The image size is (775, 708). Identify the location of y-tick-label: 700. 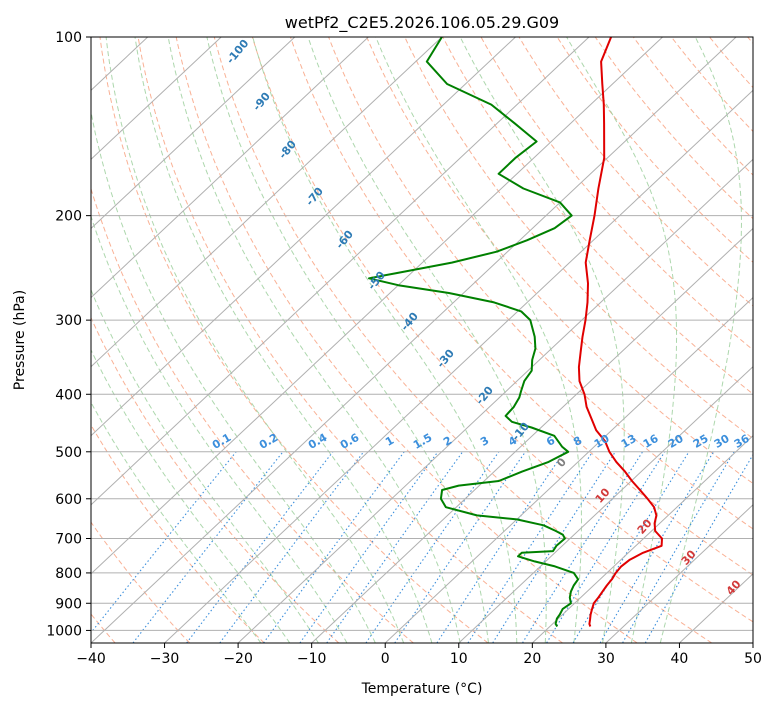
(68, 540).